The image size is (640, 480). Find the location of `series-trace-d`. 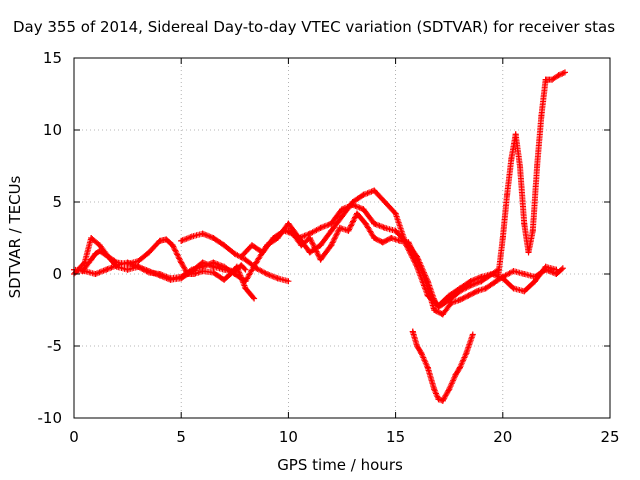

series-trace-d is located at coordinates (235, 257).